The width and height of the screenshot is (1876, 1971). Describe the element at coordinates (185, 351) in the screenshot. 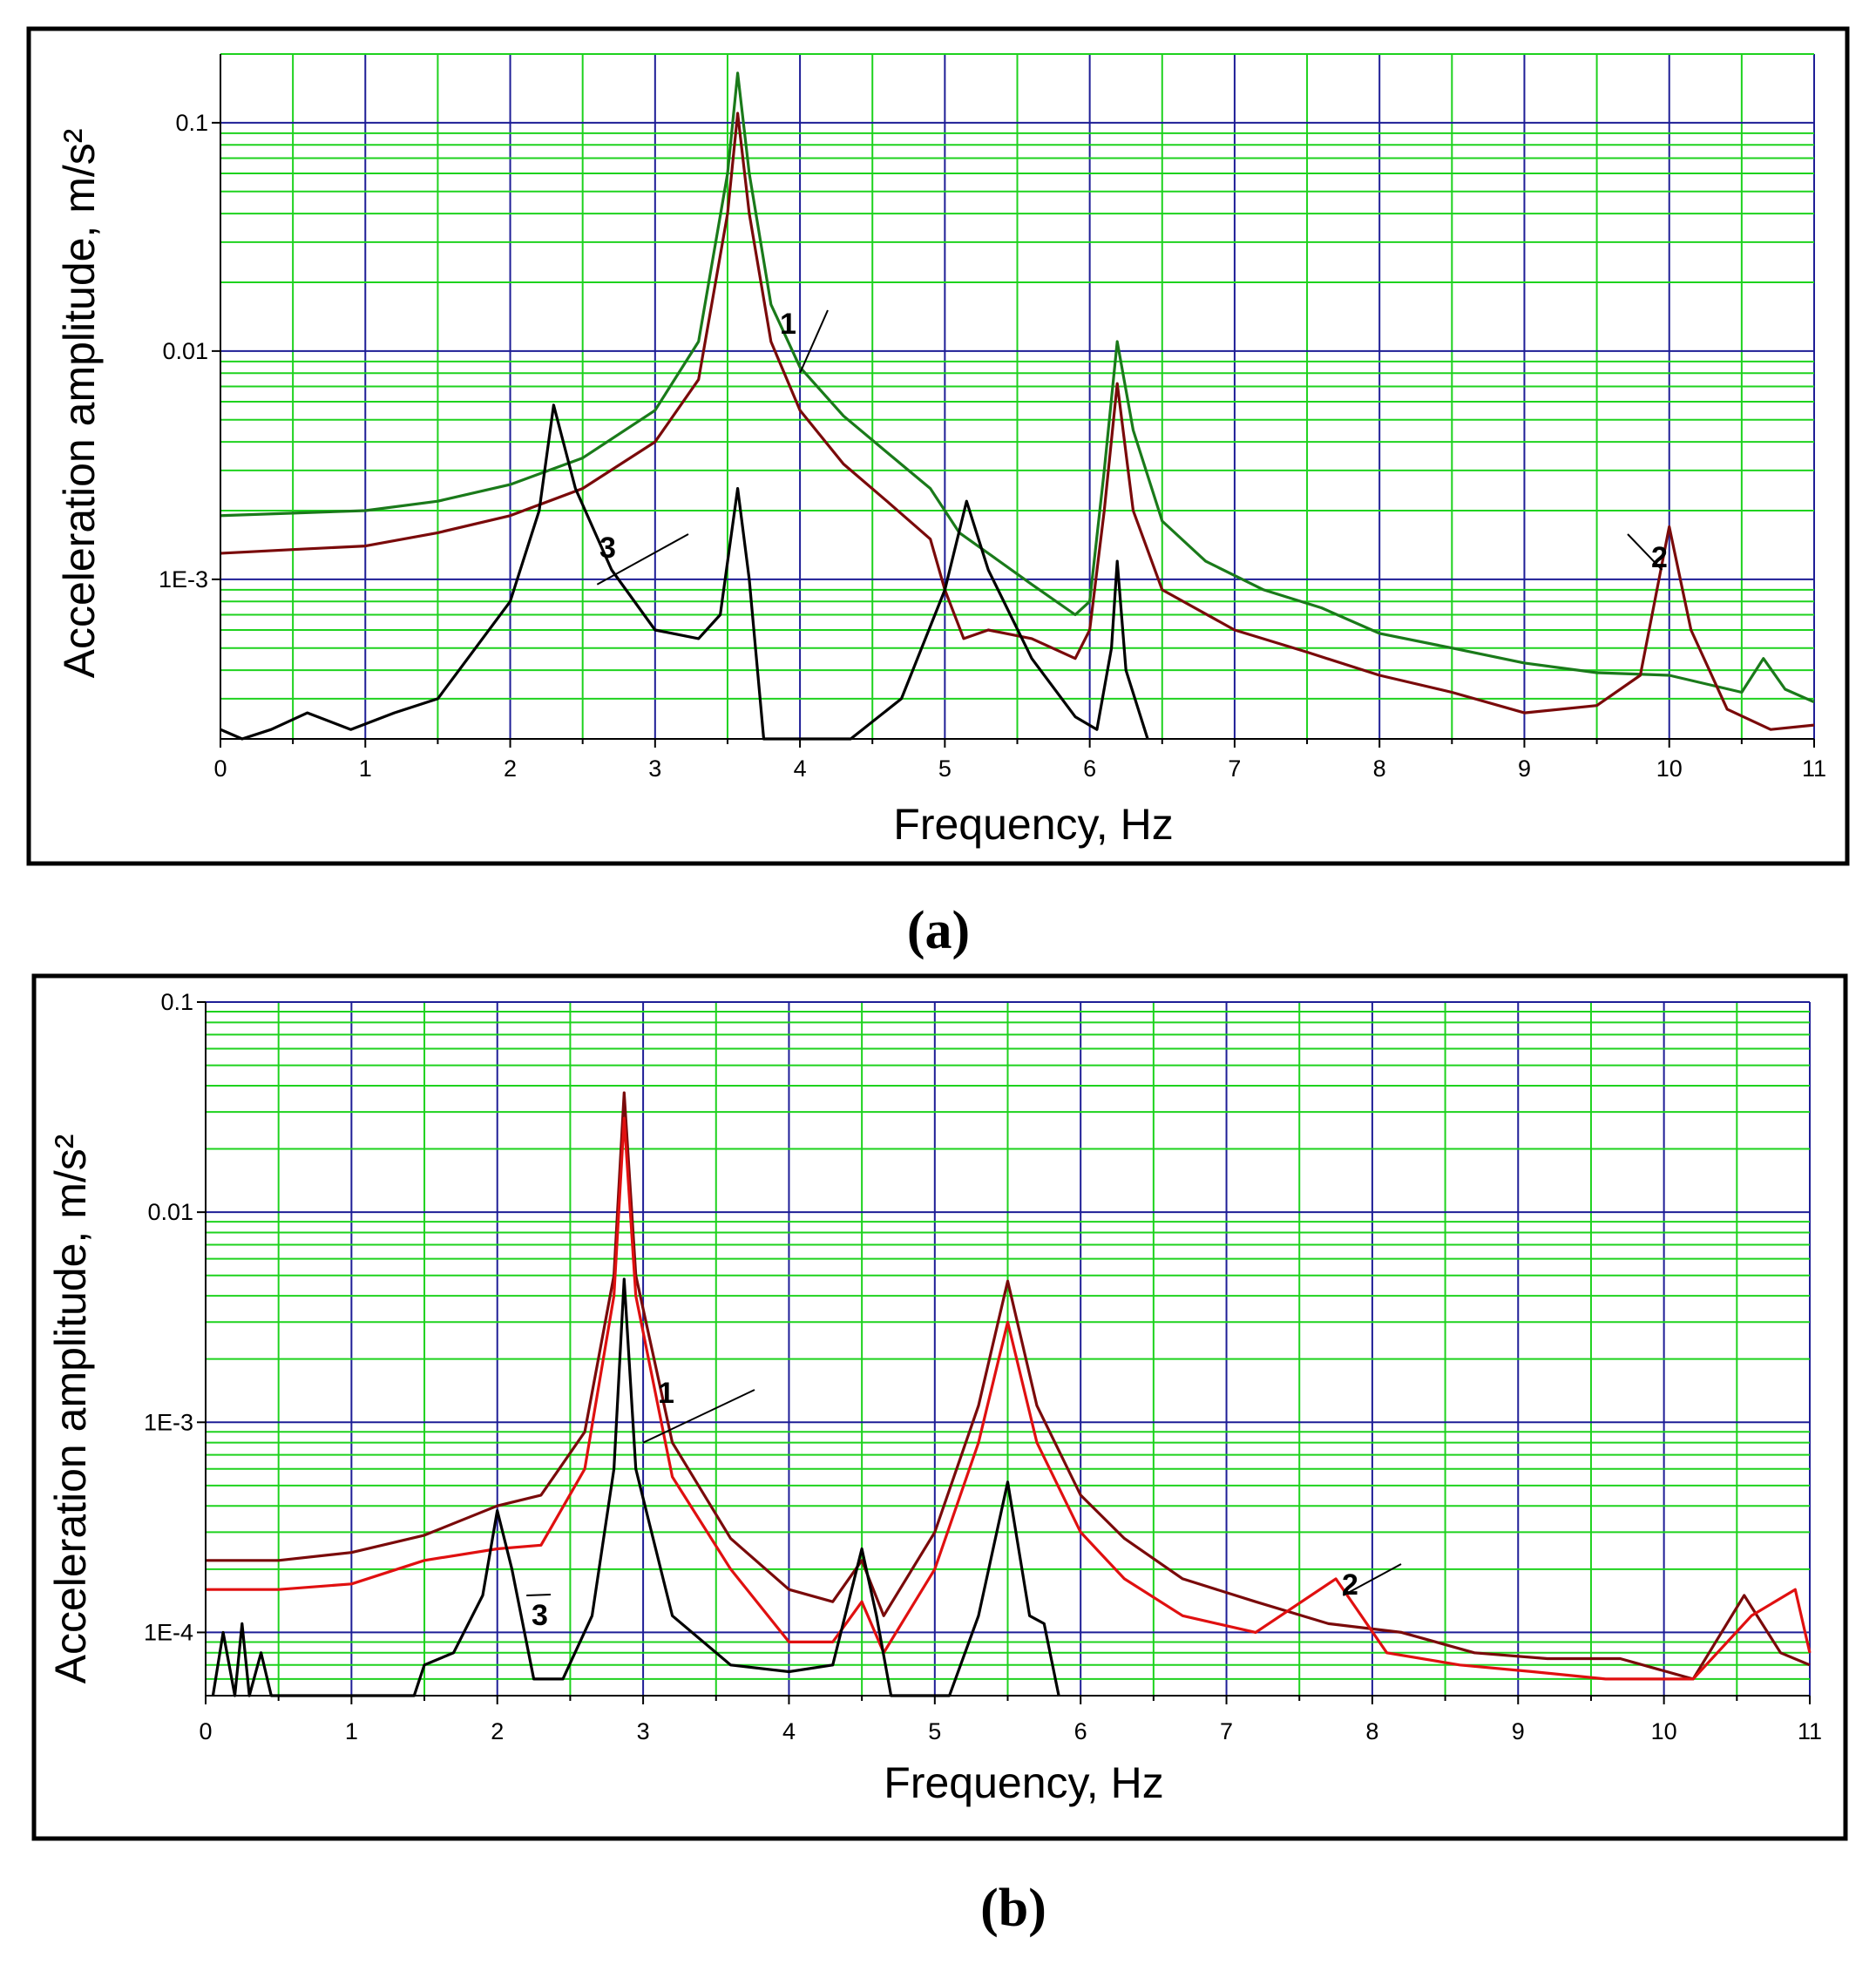

I see `y-tick-label-a: 0.01` at that location.